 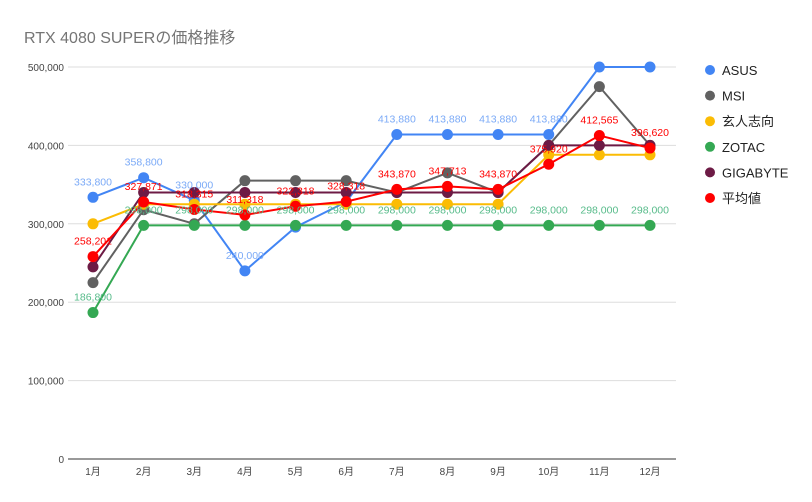 I want to click on data-label: 330,000, so click(x=194, y=185).